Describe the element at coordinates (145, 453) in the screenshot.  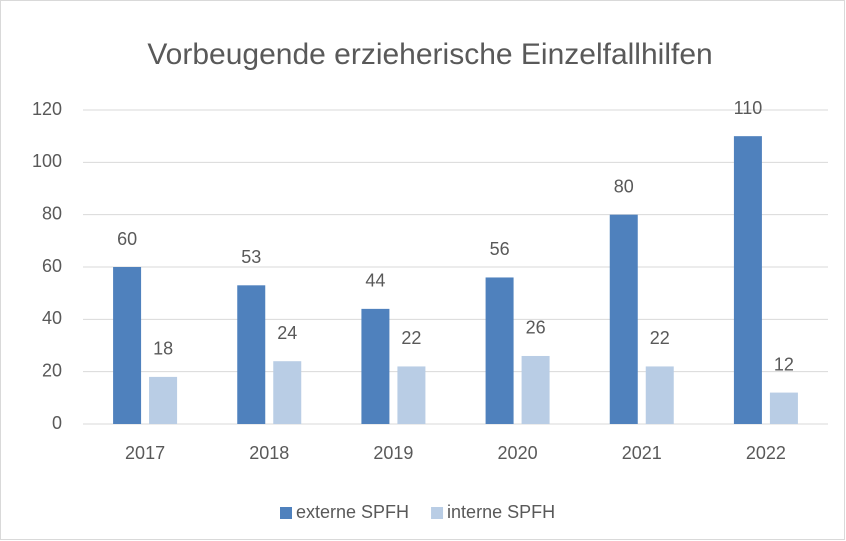
I see `x-tick-label: 2017` at that location.